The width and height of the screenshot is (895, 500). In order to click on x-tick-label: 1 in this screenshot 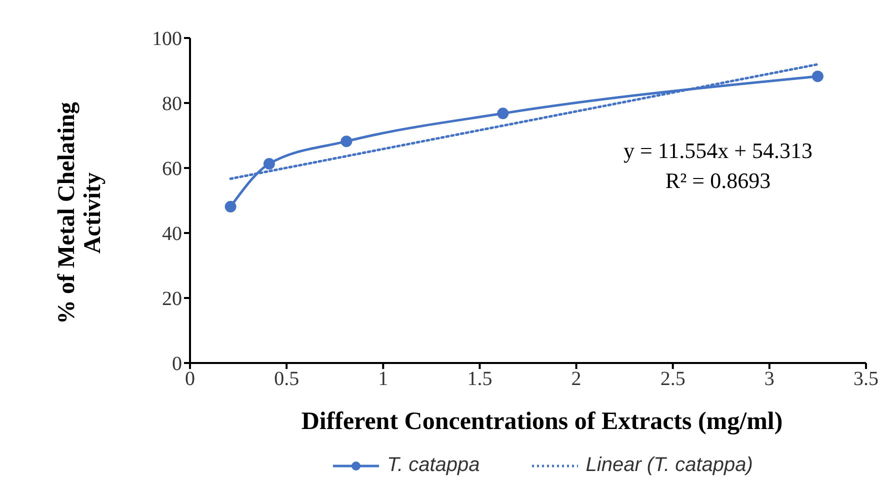, I will do `click(383, 379)`.